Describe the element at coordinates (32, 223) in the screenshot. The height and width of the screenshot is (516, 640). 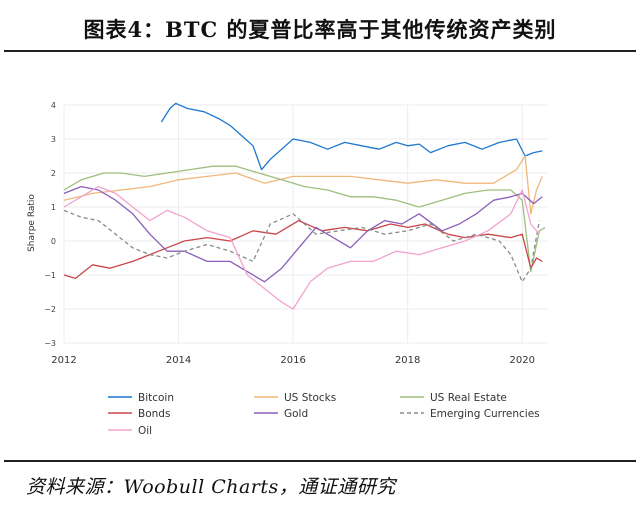
I see `y-axis-label: Sharpe Ratio` at that location.